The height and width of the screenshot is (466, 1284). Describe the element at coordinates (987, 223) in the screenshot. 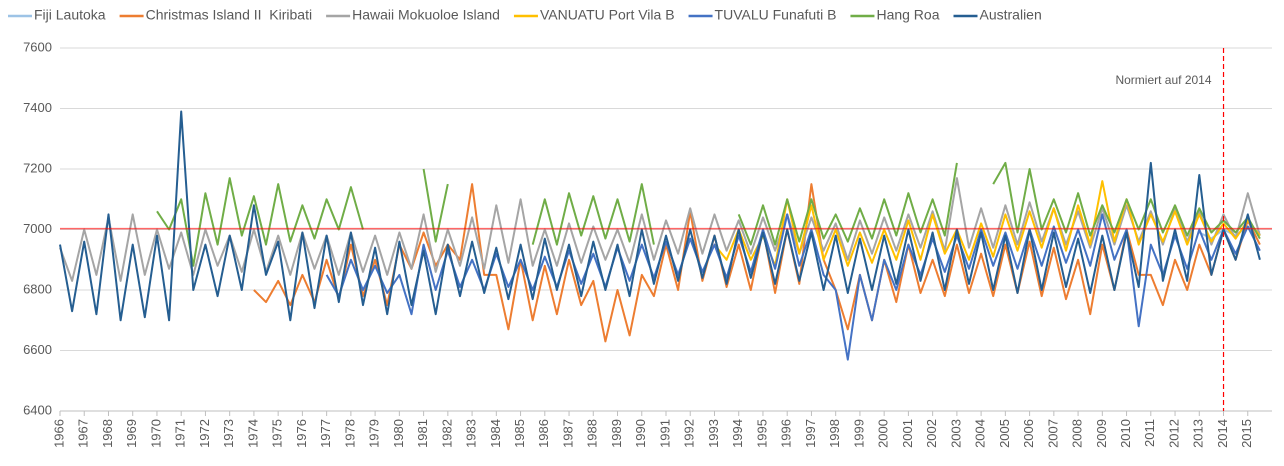

I see `series-line` at that location.